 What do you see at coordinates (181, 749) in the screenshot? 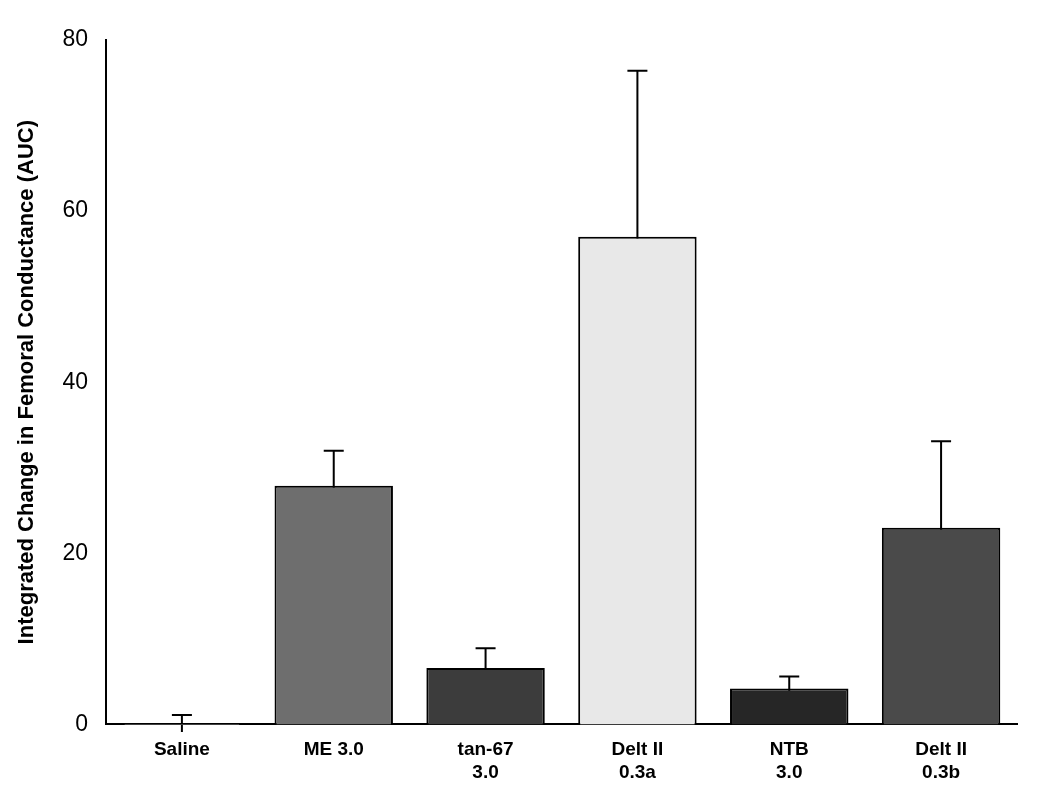
I see `x-tick-label: Saline` at bounding box center [181, 749].